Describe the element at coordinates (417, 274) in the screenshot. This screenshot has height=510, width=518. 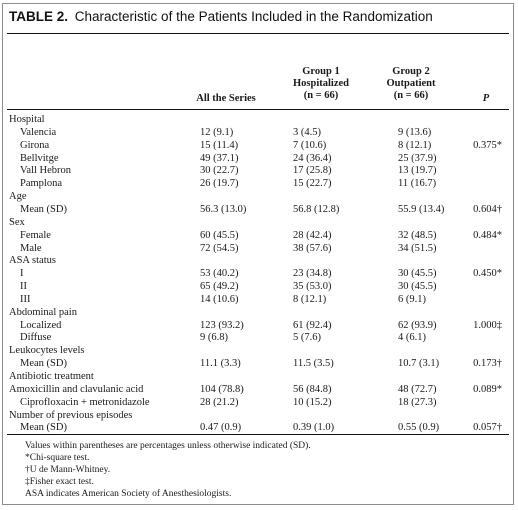
I see `cell-group2: 30 (45.5)` at that location.